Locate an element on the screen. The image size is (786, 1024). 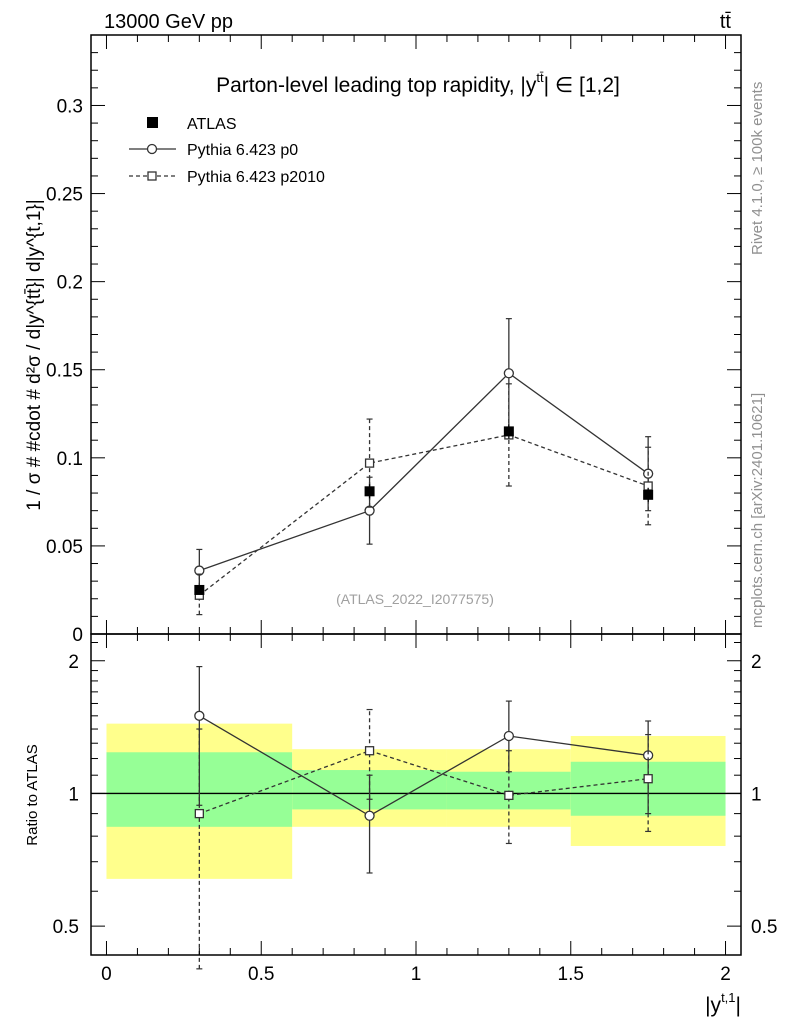
main-p2010-line is located at coordinates (423, 515).